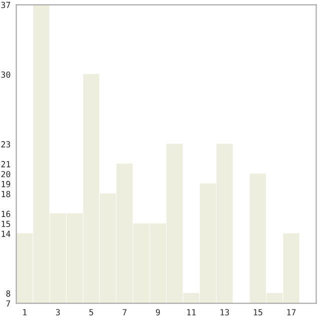 The height and width of the screenshot is (321, 326). I want to click on y-tick-label: 21, so click(5, 164).